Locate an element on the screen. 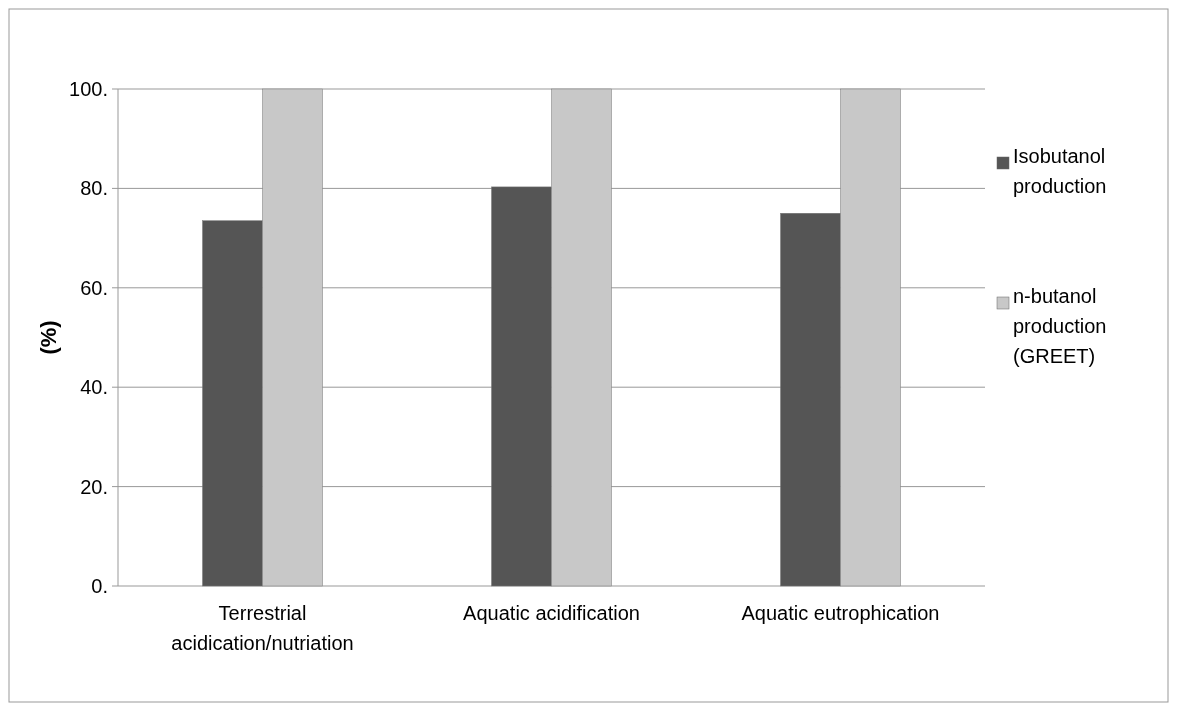 The width and height of the screenshot is (1177, 713). y-tick-label: 60. is located at coordinates (94, 287).